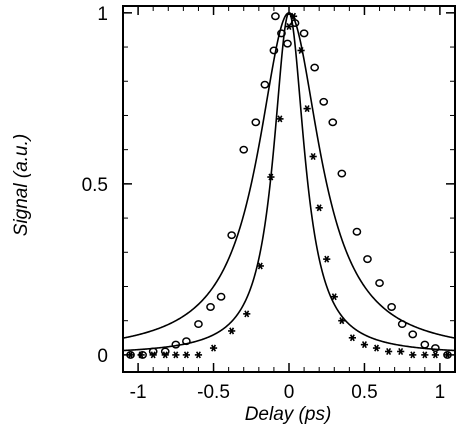 The height and width of the screenshot is (437, 474). I want to click on x-tick-label: 1, so click(440, 392).